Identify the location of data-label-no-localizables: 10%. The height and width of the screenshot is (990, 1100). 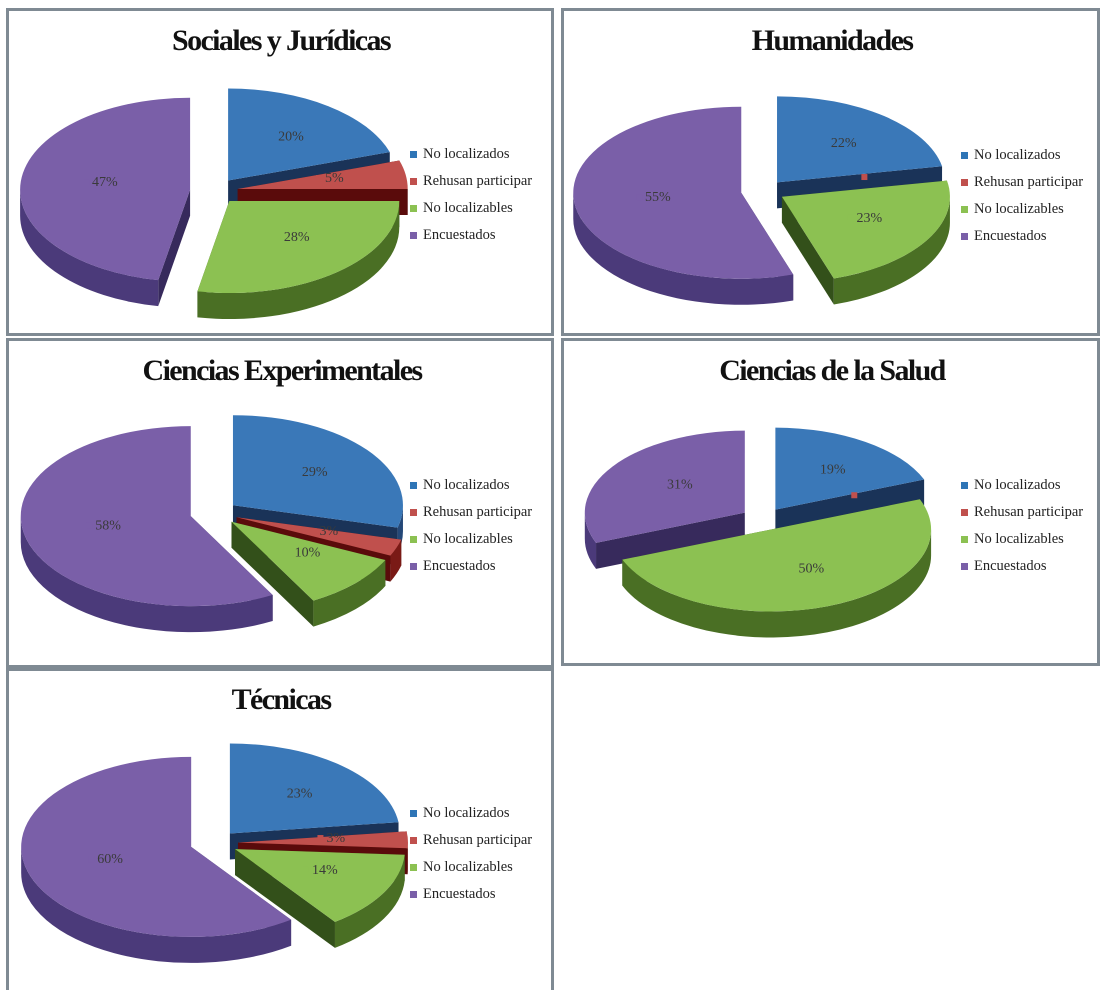
(303, 553).